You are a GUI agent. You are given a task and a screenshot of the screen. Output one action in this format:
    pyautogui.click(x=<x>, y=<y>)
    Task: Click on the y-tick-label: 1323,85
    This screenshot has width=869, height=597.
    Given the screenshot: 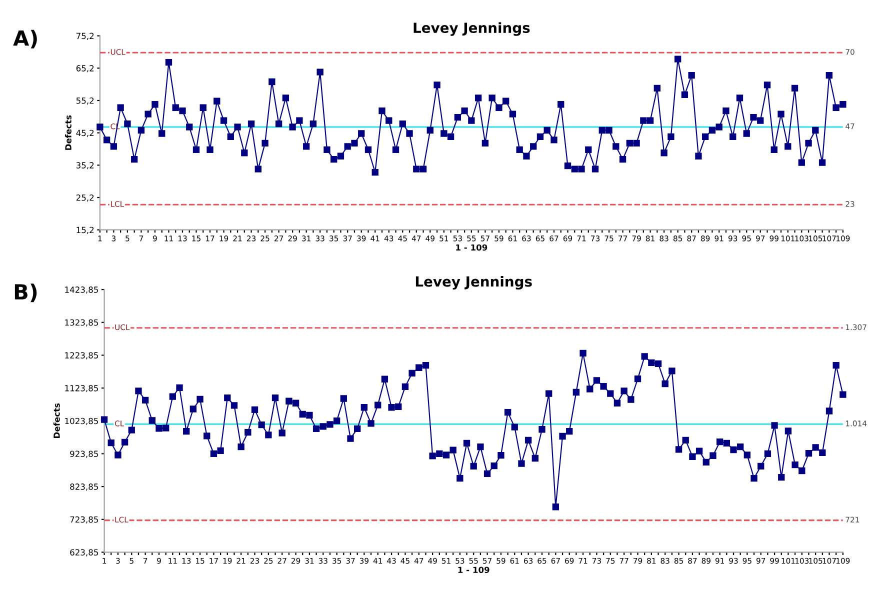 What is the action you would take?
    pyautogui.click(x=81, y=323)
    